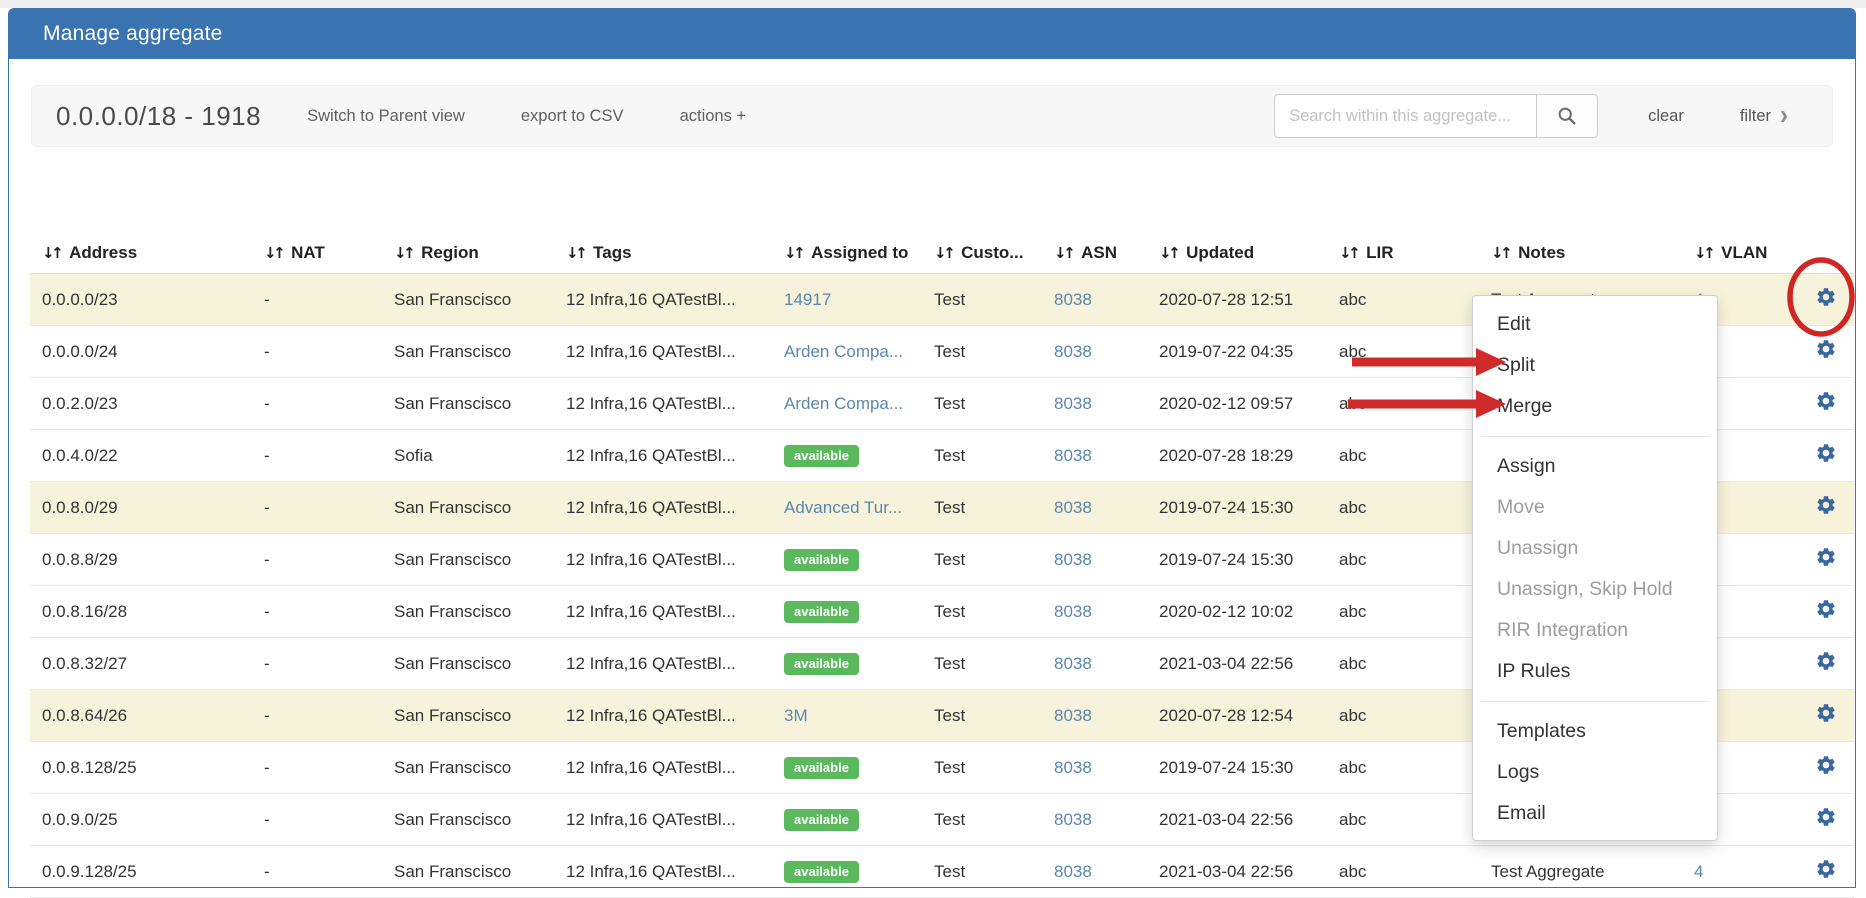 The image size is (1866, 898). What do you see at coordinates (1580, 253) in the screenshot?
I see `column-header-notes: ↓↑ Notes` at bounding box center [1580, 253].